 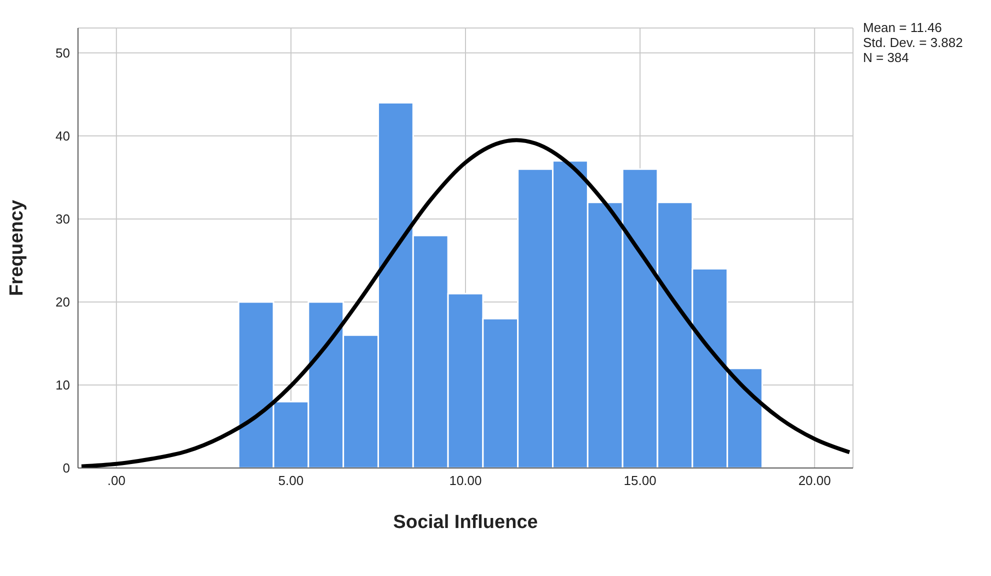 I want to click on x-tick-label: 20.00, so click(x=814, y=480).